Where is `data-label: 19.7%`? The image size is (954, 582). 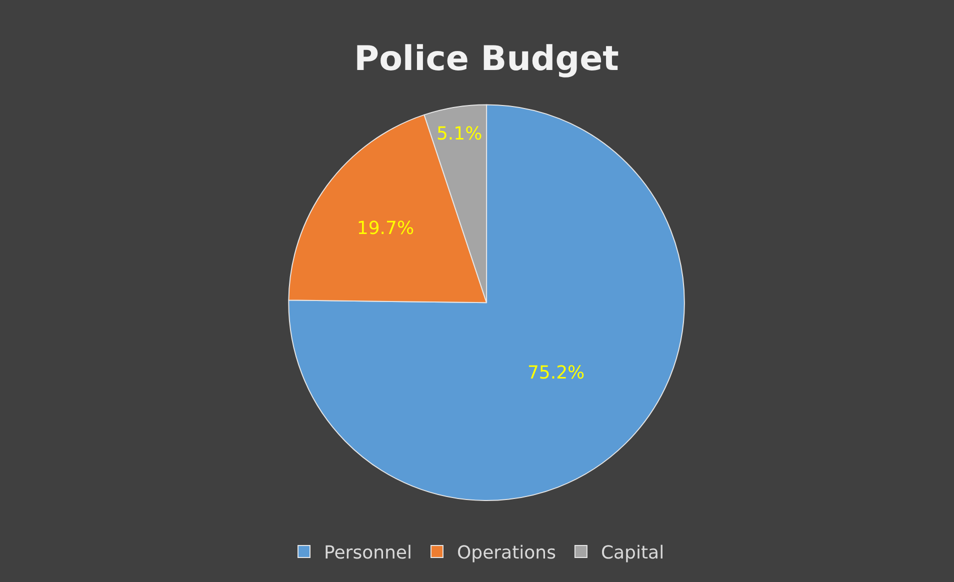
data-label: 19.7% is located at coordinates (385, 229).